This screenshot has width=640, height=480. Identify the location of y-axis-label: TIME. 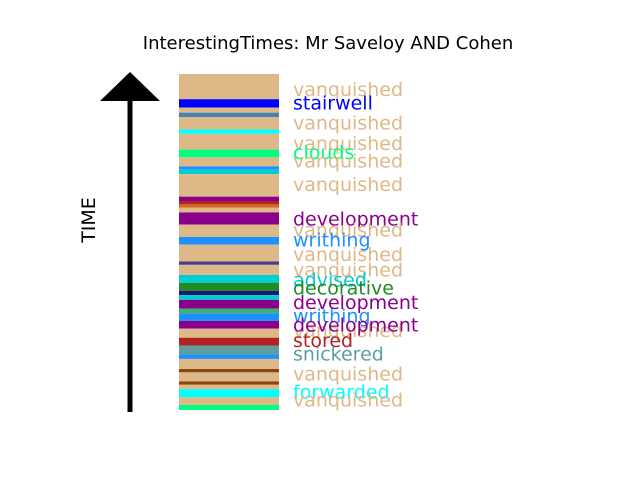
(89, 220).